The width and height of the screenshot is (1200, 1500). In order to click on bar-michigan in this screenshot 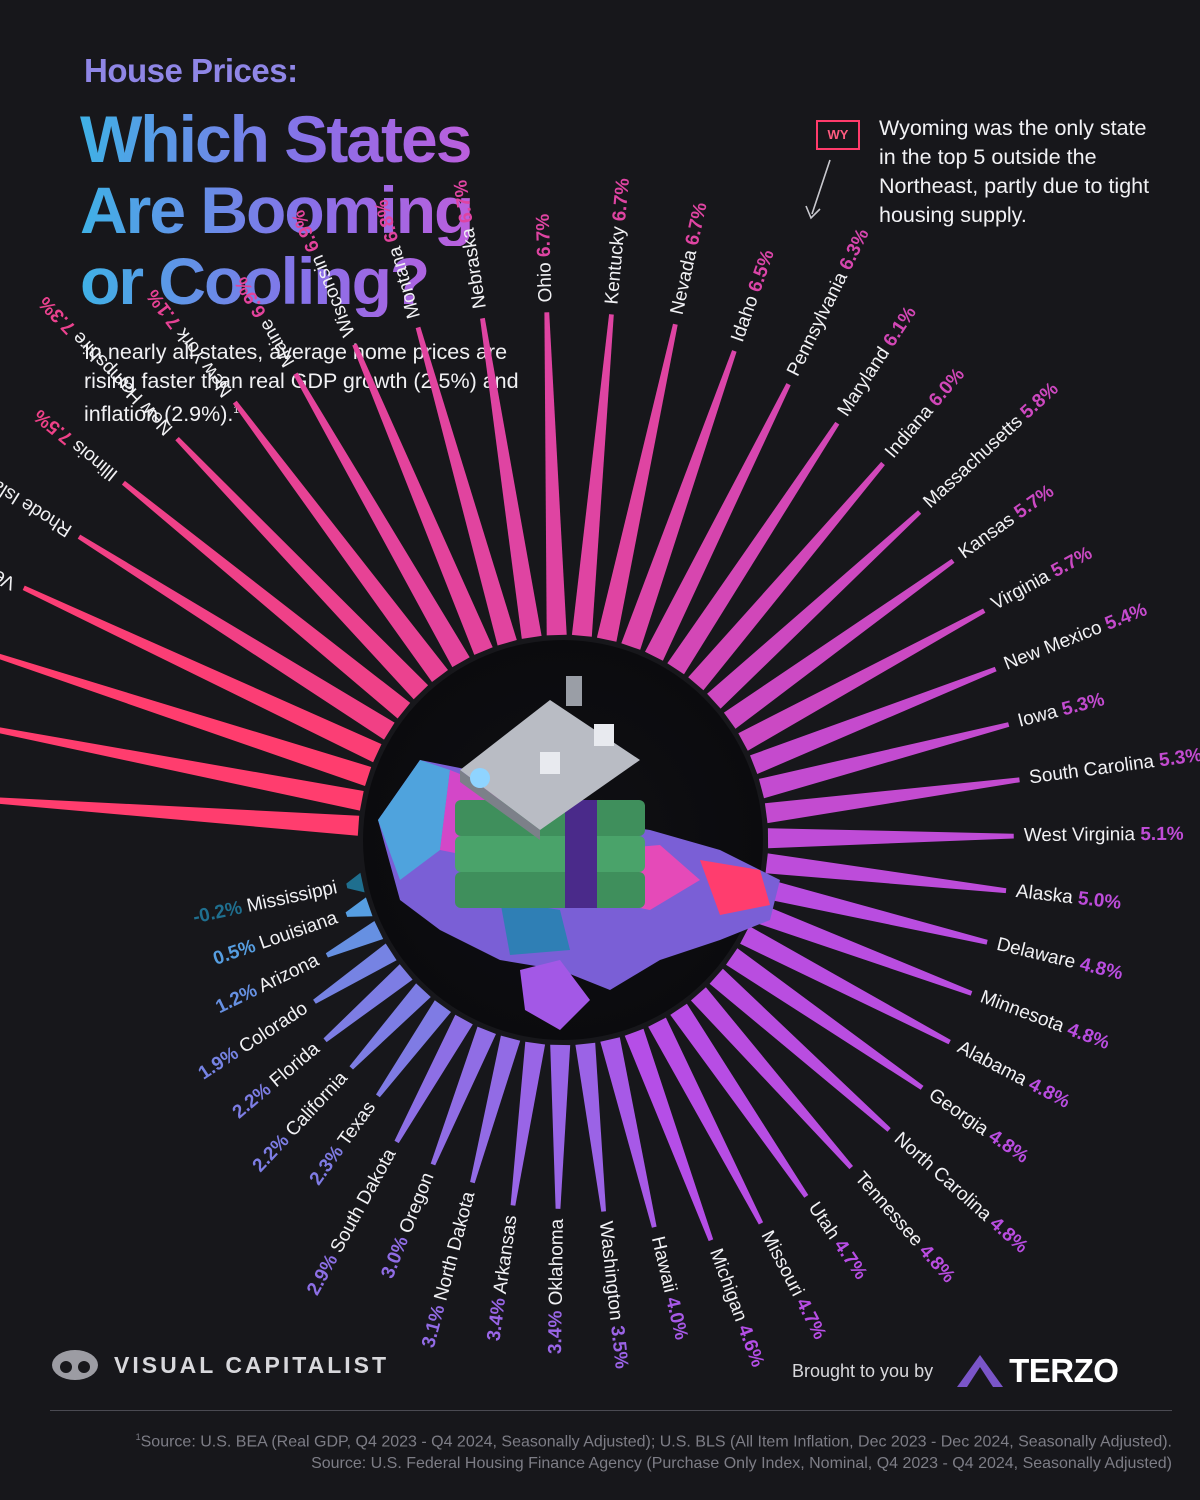, I will do `click(669, 1135)`.